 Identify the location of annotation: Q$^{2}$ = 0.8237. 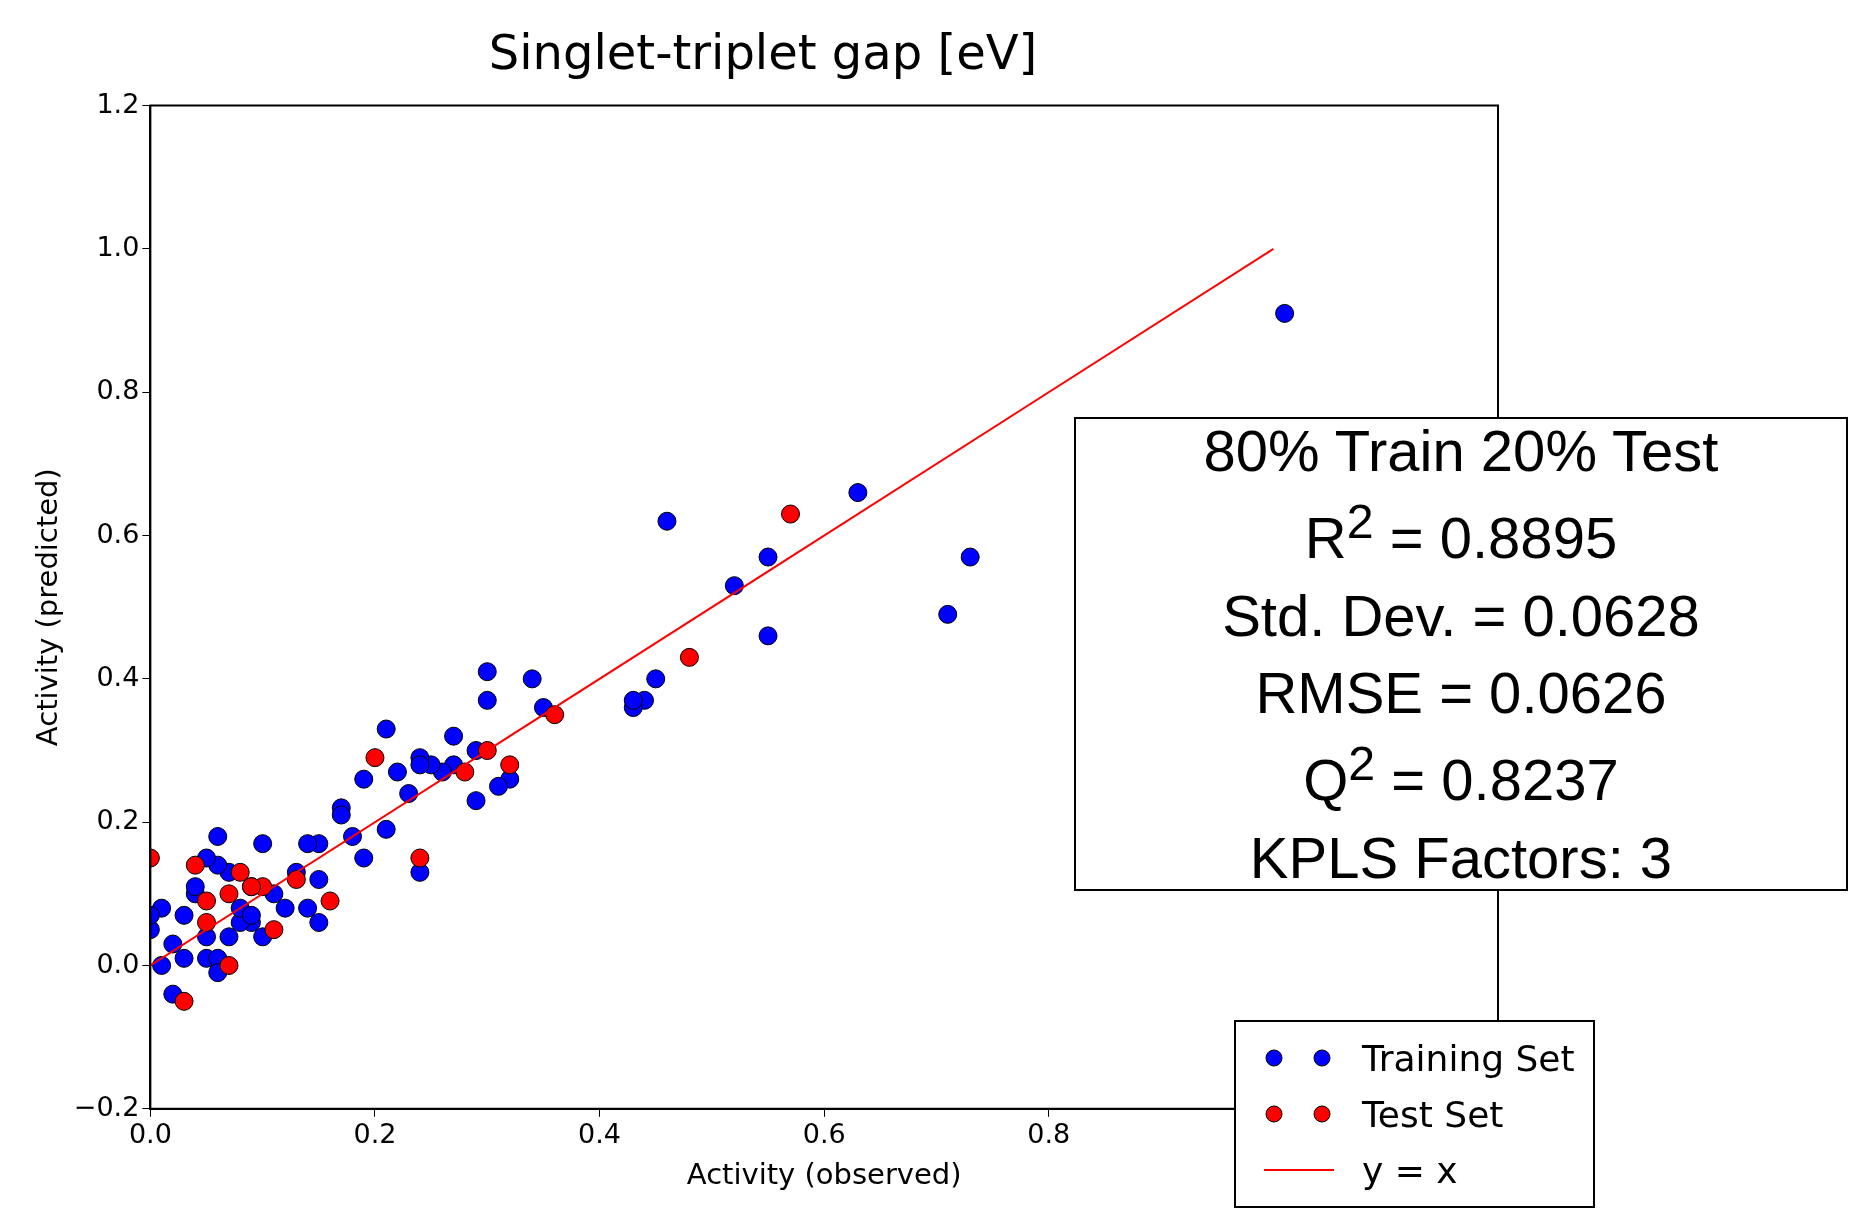
(1461, 775).